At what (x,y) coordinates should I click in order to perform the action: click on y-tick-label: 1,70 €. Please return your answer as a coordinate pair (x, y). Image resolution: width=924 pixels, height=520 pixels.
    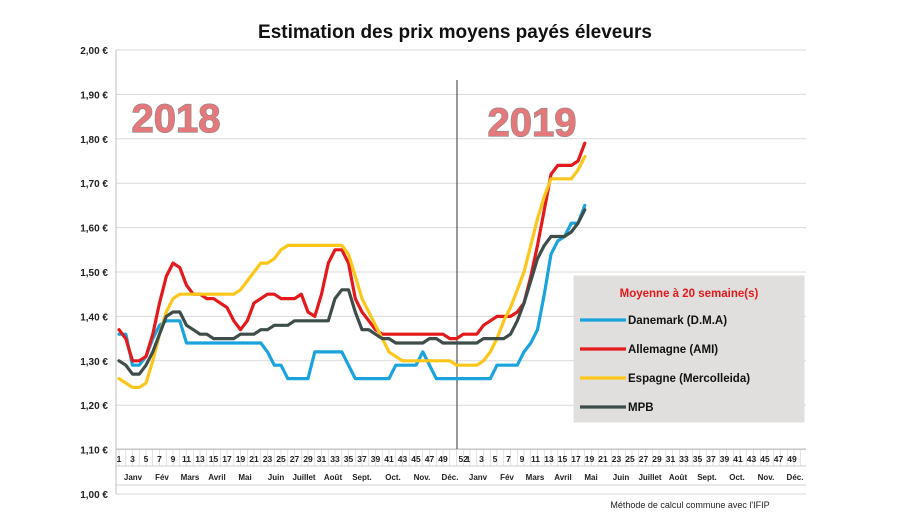
    Looking at the image, I should click on (94, 184).